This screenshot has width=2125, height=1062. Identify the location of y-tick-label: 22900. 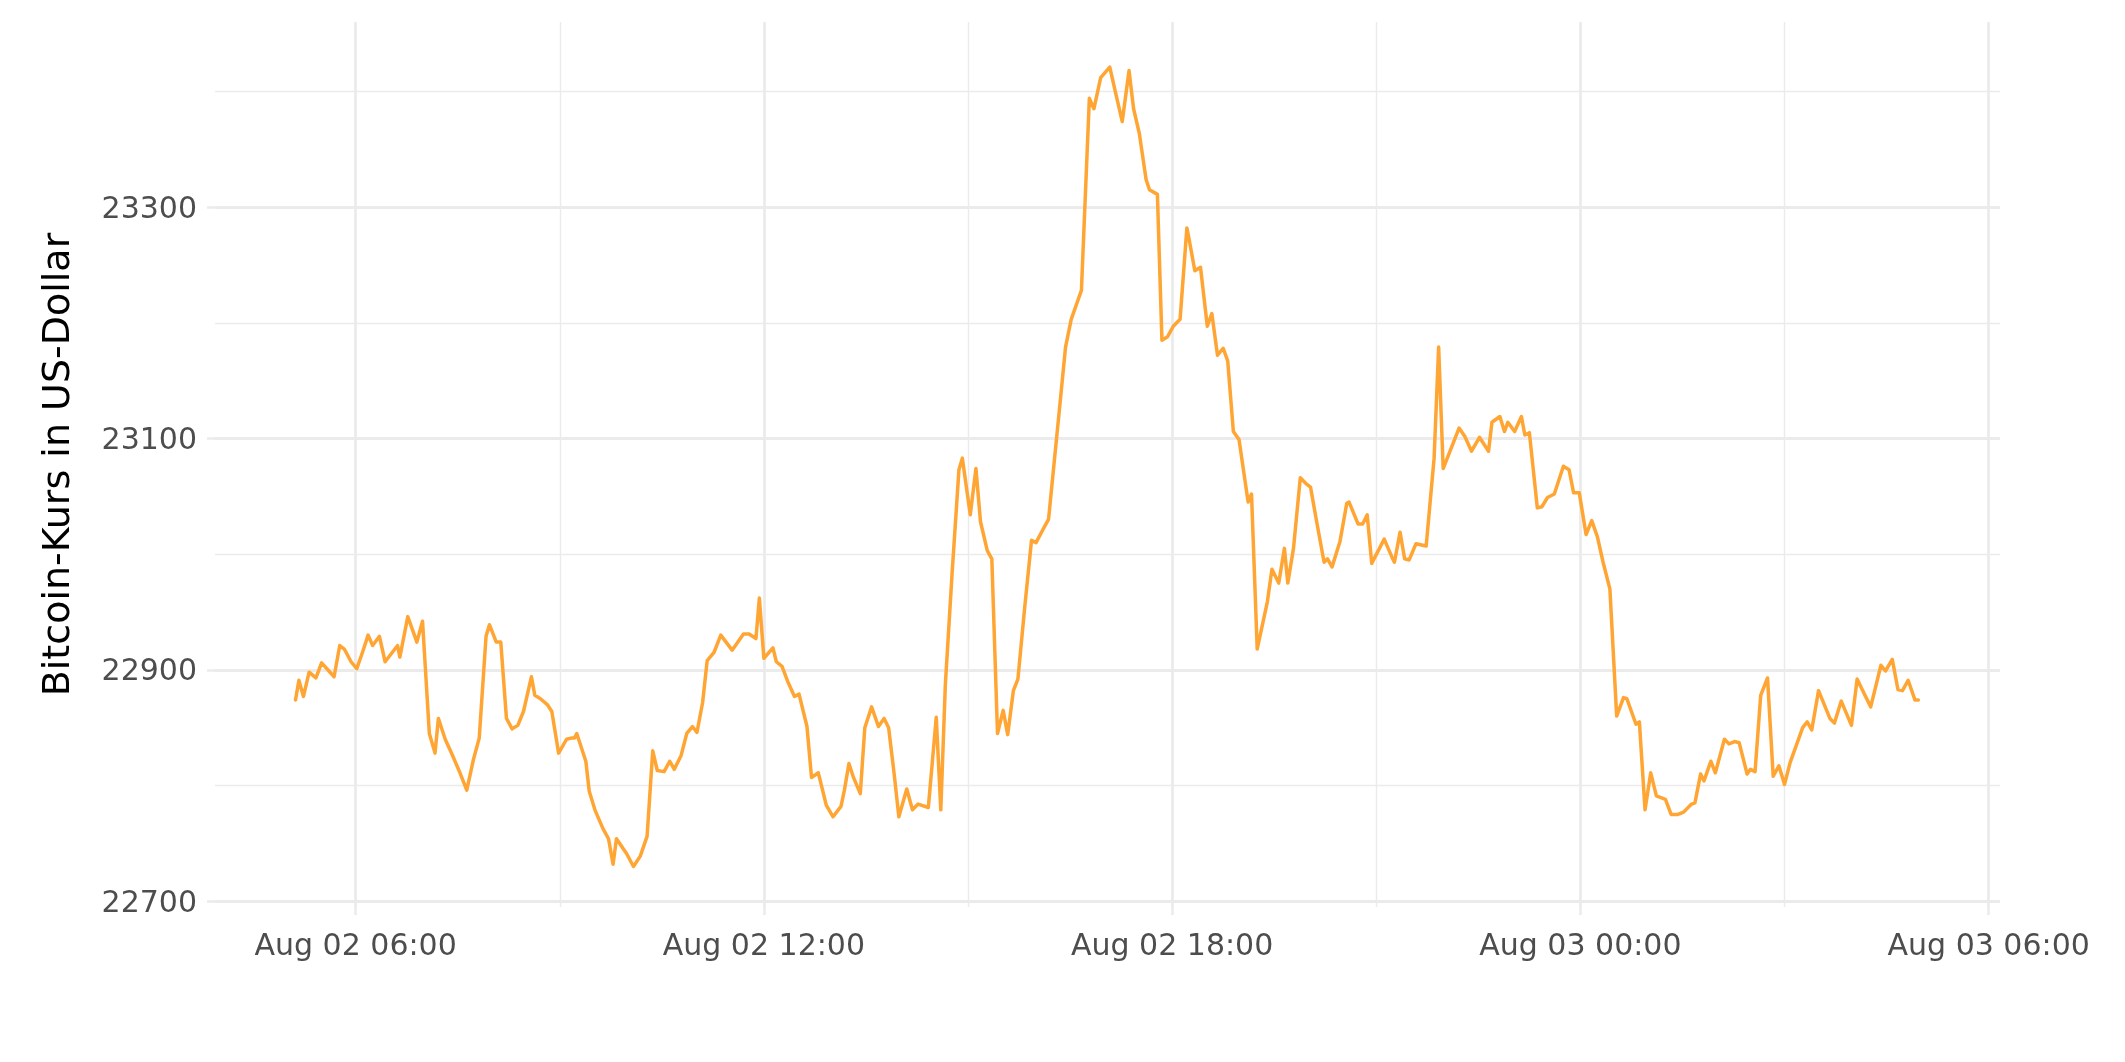
(149, 670).